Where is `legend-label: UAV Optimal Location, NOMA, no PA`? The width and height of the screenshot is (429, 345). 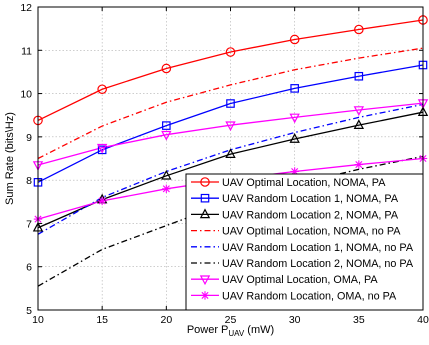 legend-label: UAV Optimal Location, NOMA, no PA is located at coordinates (311, 232).